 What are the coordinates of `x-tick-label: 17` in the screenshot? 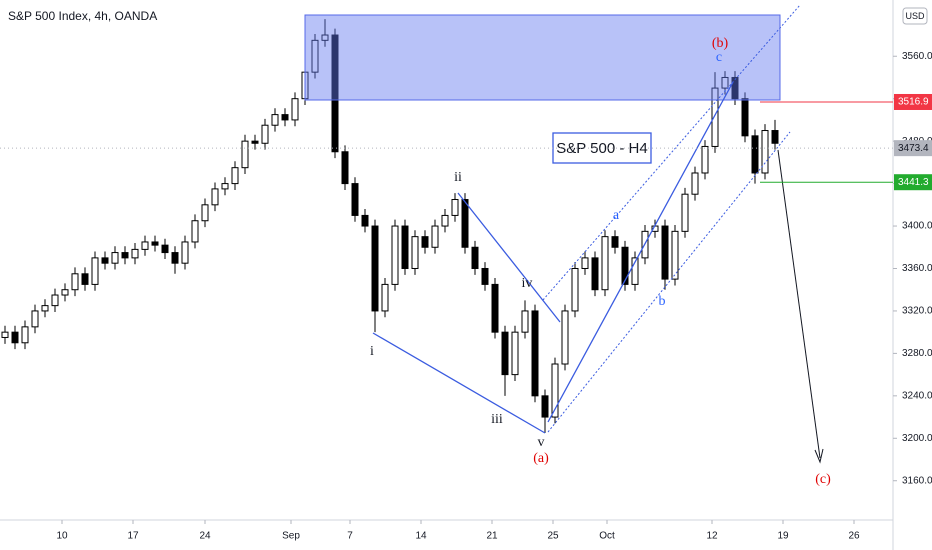 It's located at (133, 536).